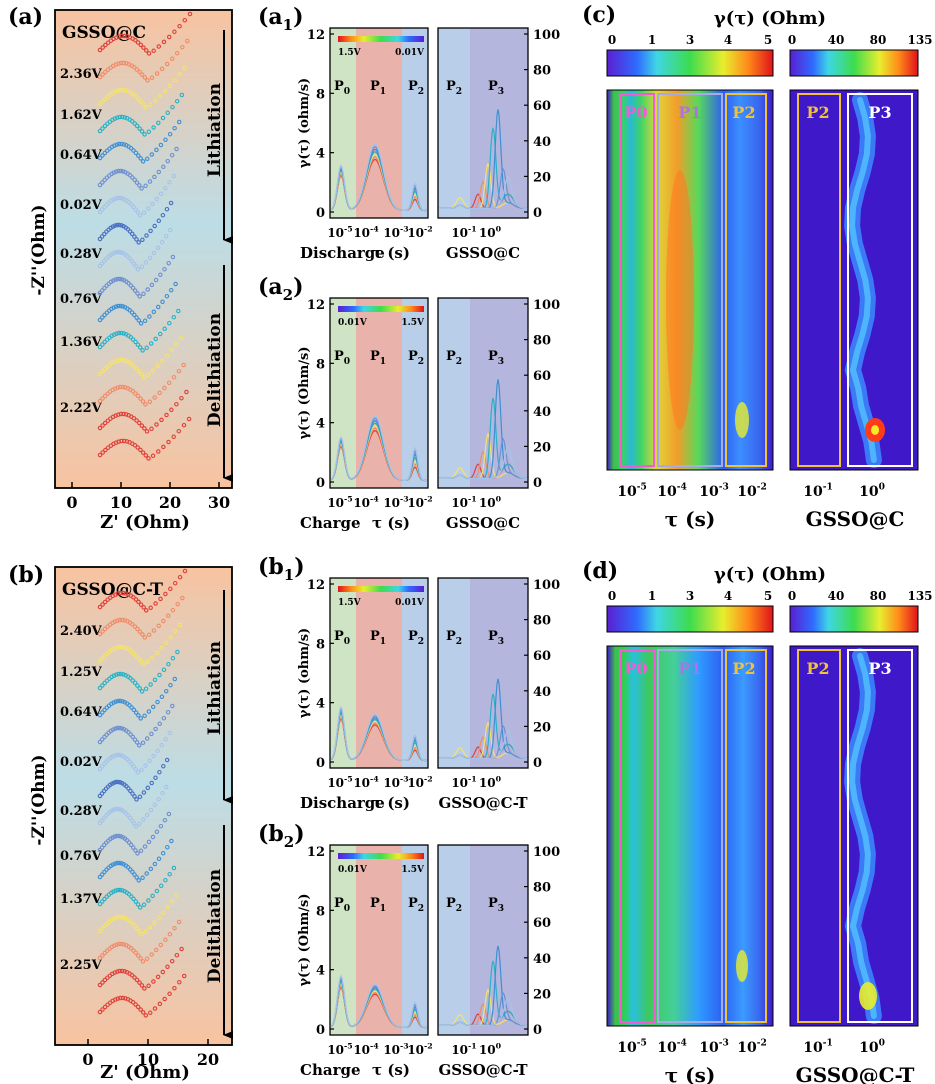 This screenshot has height=1084, width=935. What do you see at coordinates (652, 40) in the screenshot?
I see `colorbar-tick: 1` at bounding box center [652, 40].